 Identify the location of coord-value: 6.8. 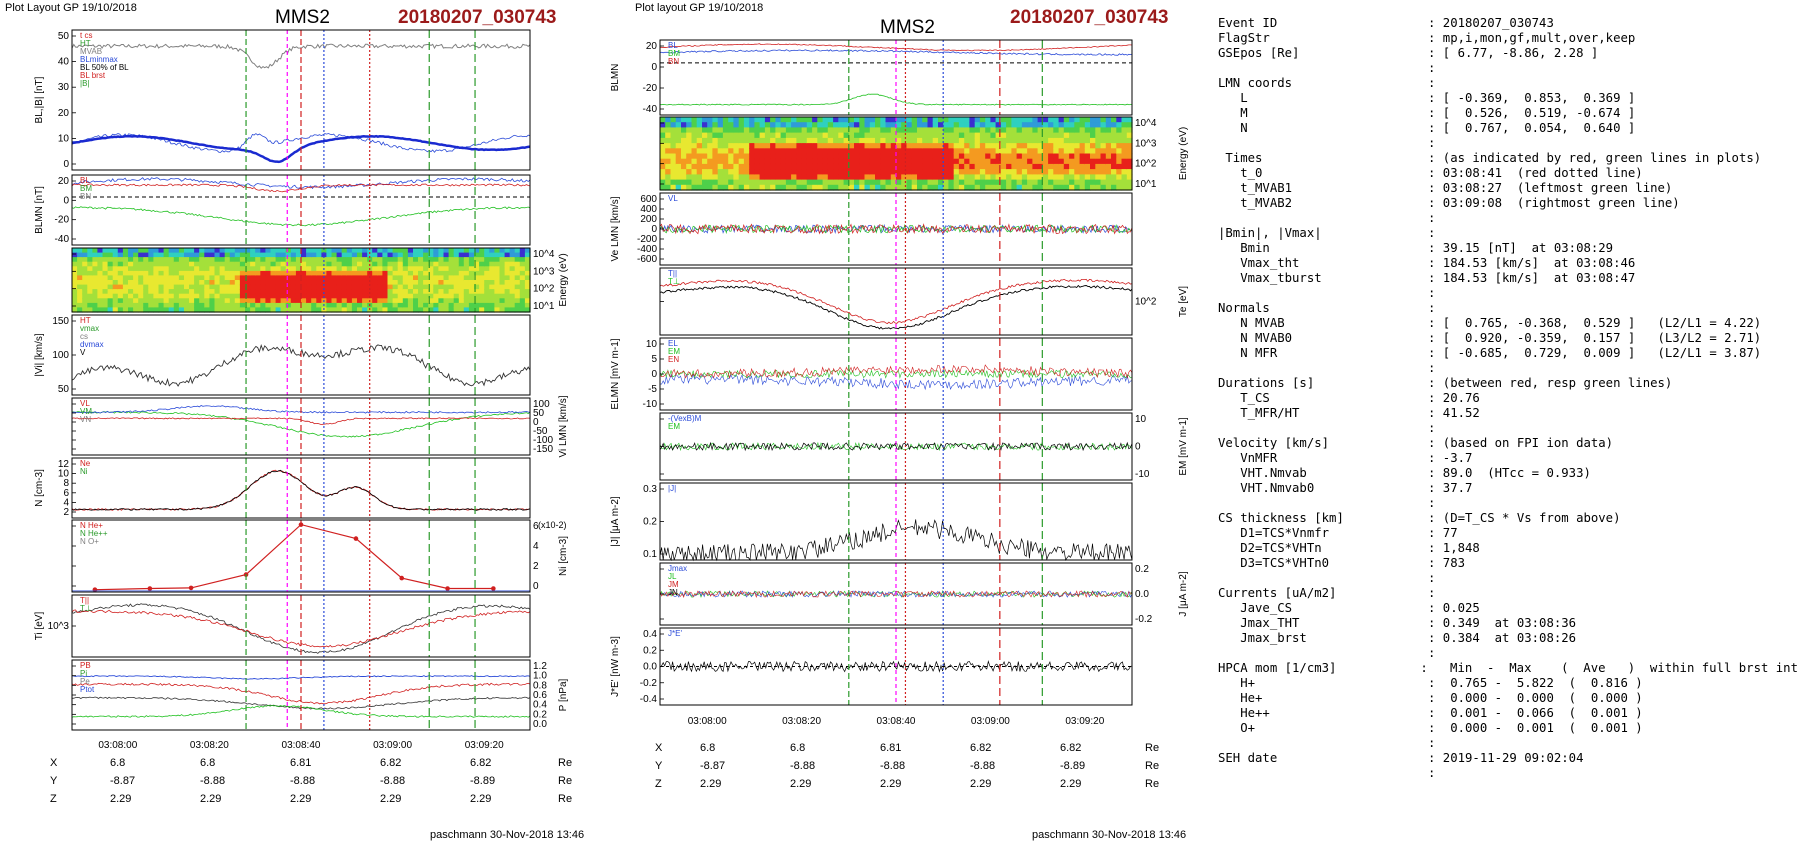
(798, 748).